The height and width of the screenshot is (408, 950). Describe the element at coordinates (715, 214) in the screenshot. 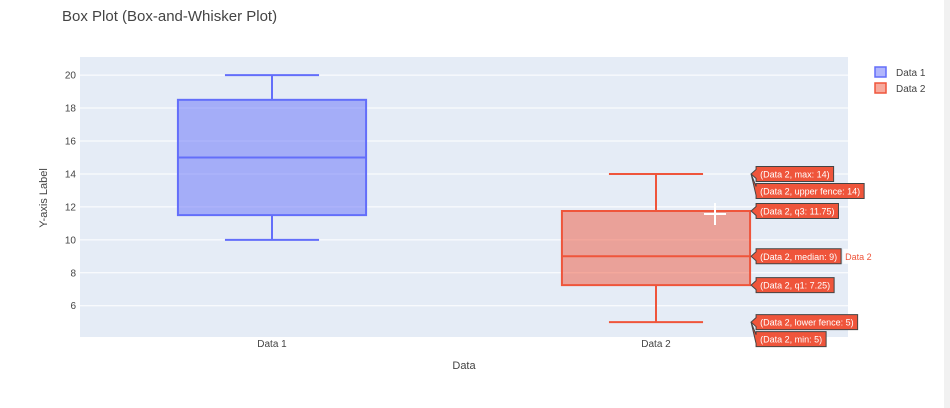

I see `crosshair-cursor-icon` at that location.